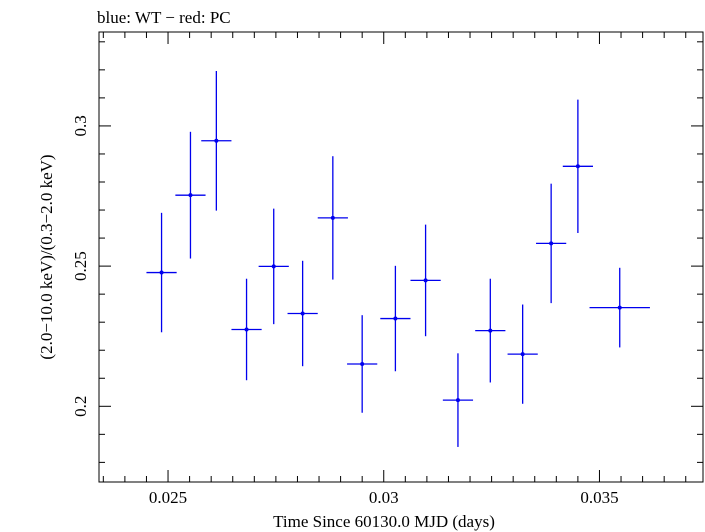 This screenshot has width=705, height=532. What do you see at coordinates (168, 497) in the screenshot?
I see `x-tick-label: 0.025` at bounding box center [168, 497].